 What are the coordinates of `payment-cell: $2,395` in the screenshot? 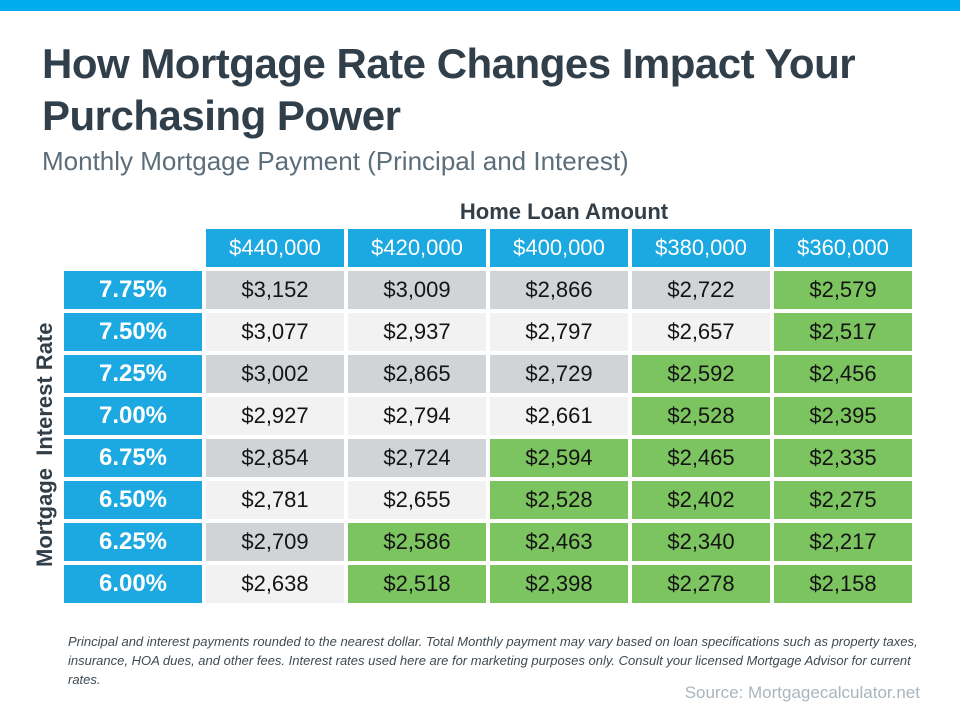 It's located at (843, 416).